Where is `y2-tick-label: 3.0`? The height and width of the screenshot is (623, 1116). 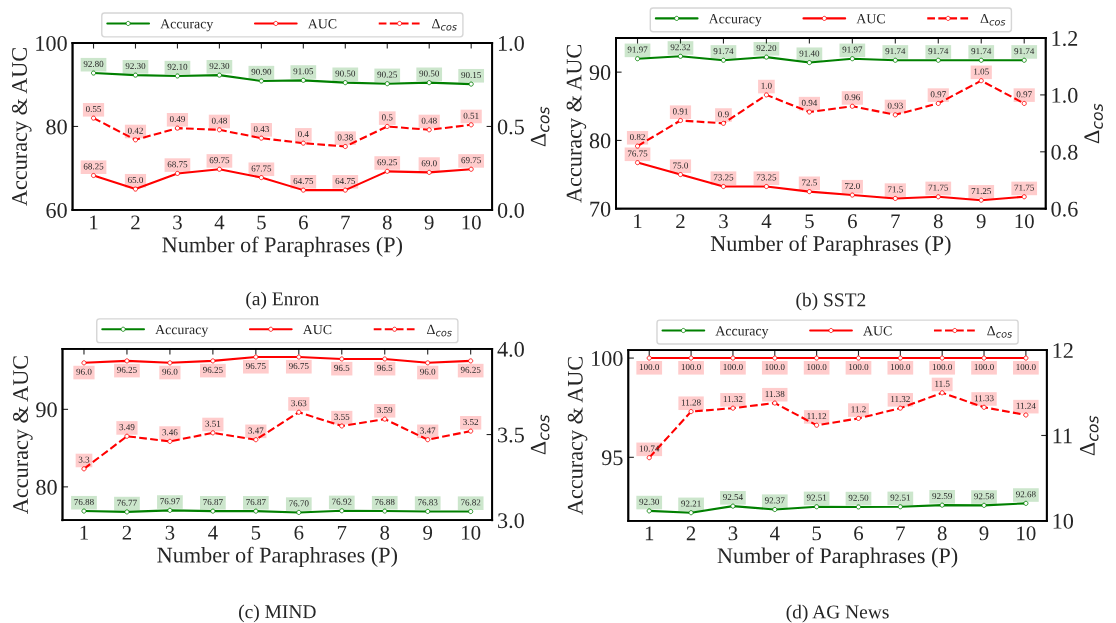 y2-tick-label: 3.0 is located at coordinates (511, 521).